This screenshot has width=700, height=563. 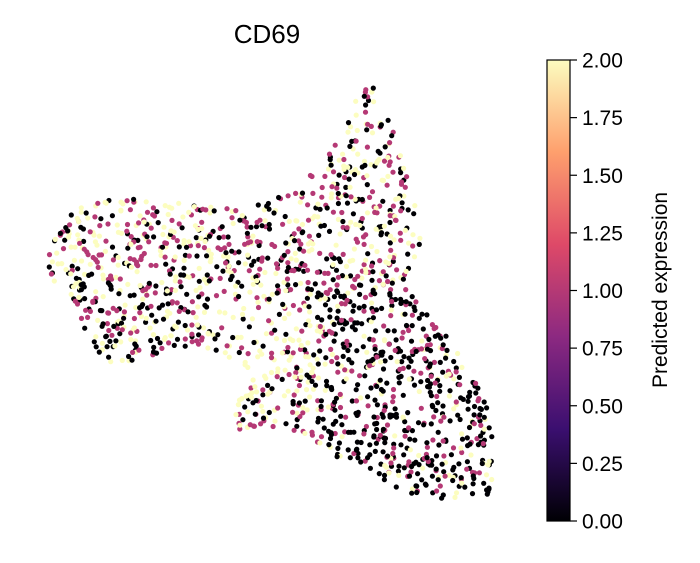 What do you see at coordinates (602, 464) in the screenshot?
I see `colorbar-tick-label: 0.25` at bounding box center [602, 464].